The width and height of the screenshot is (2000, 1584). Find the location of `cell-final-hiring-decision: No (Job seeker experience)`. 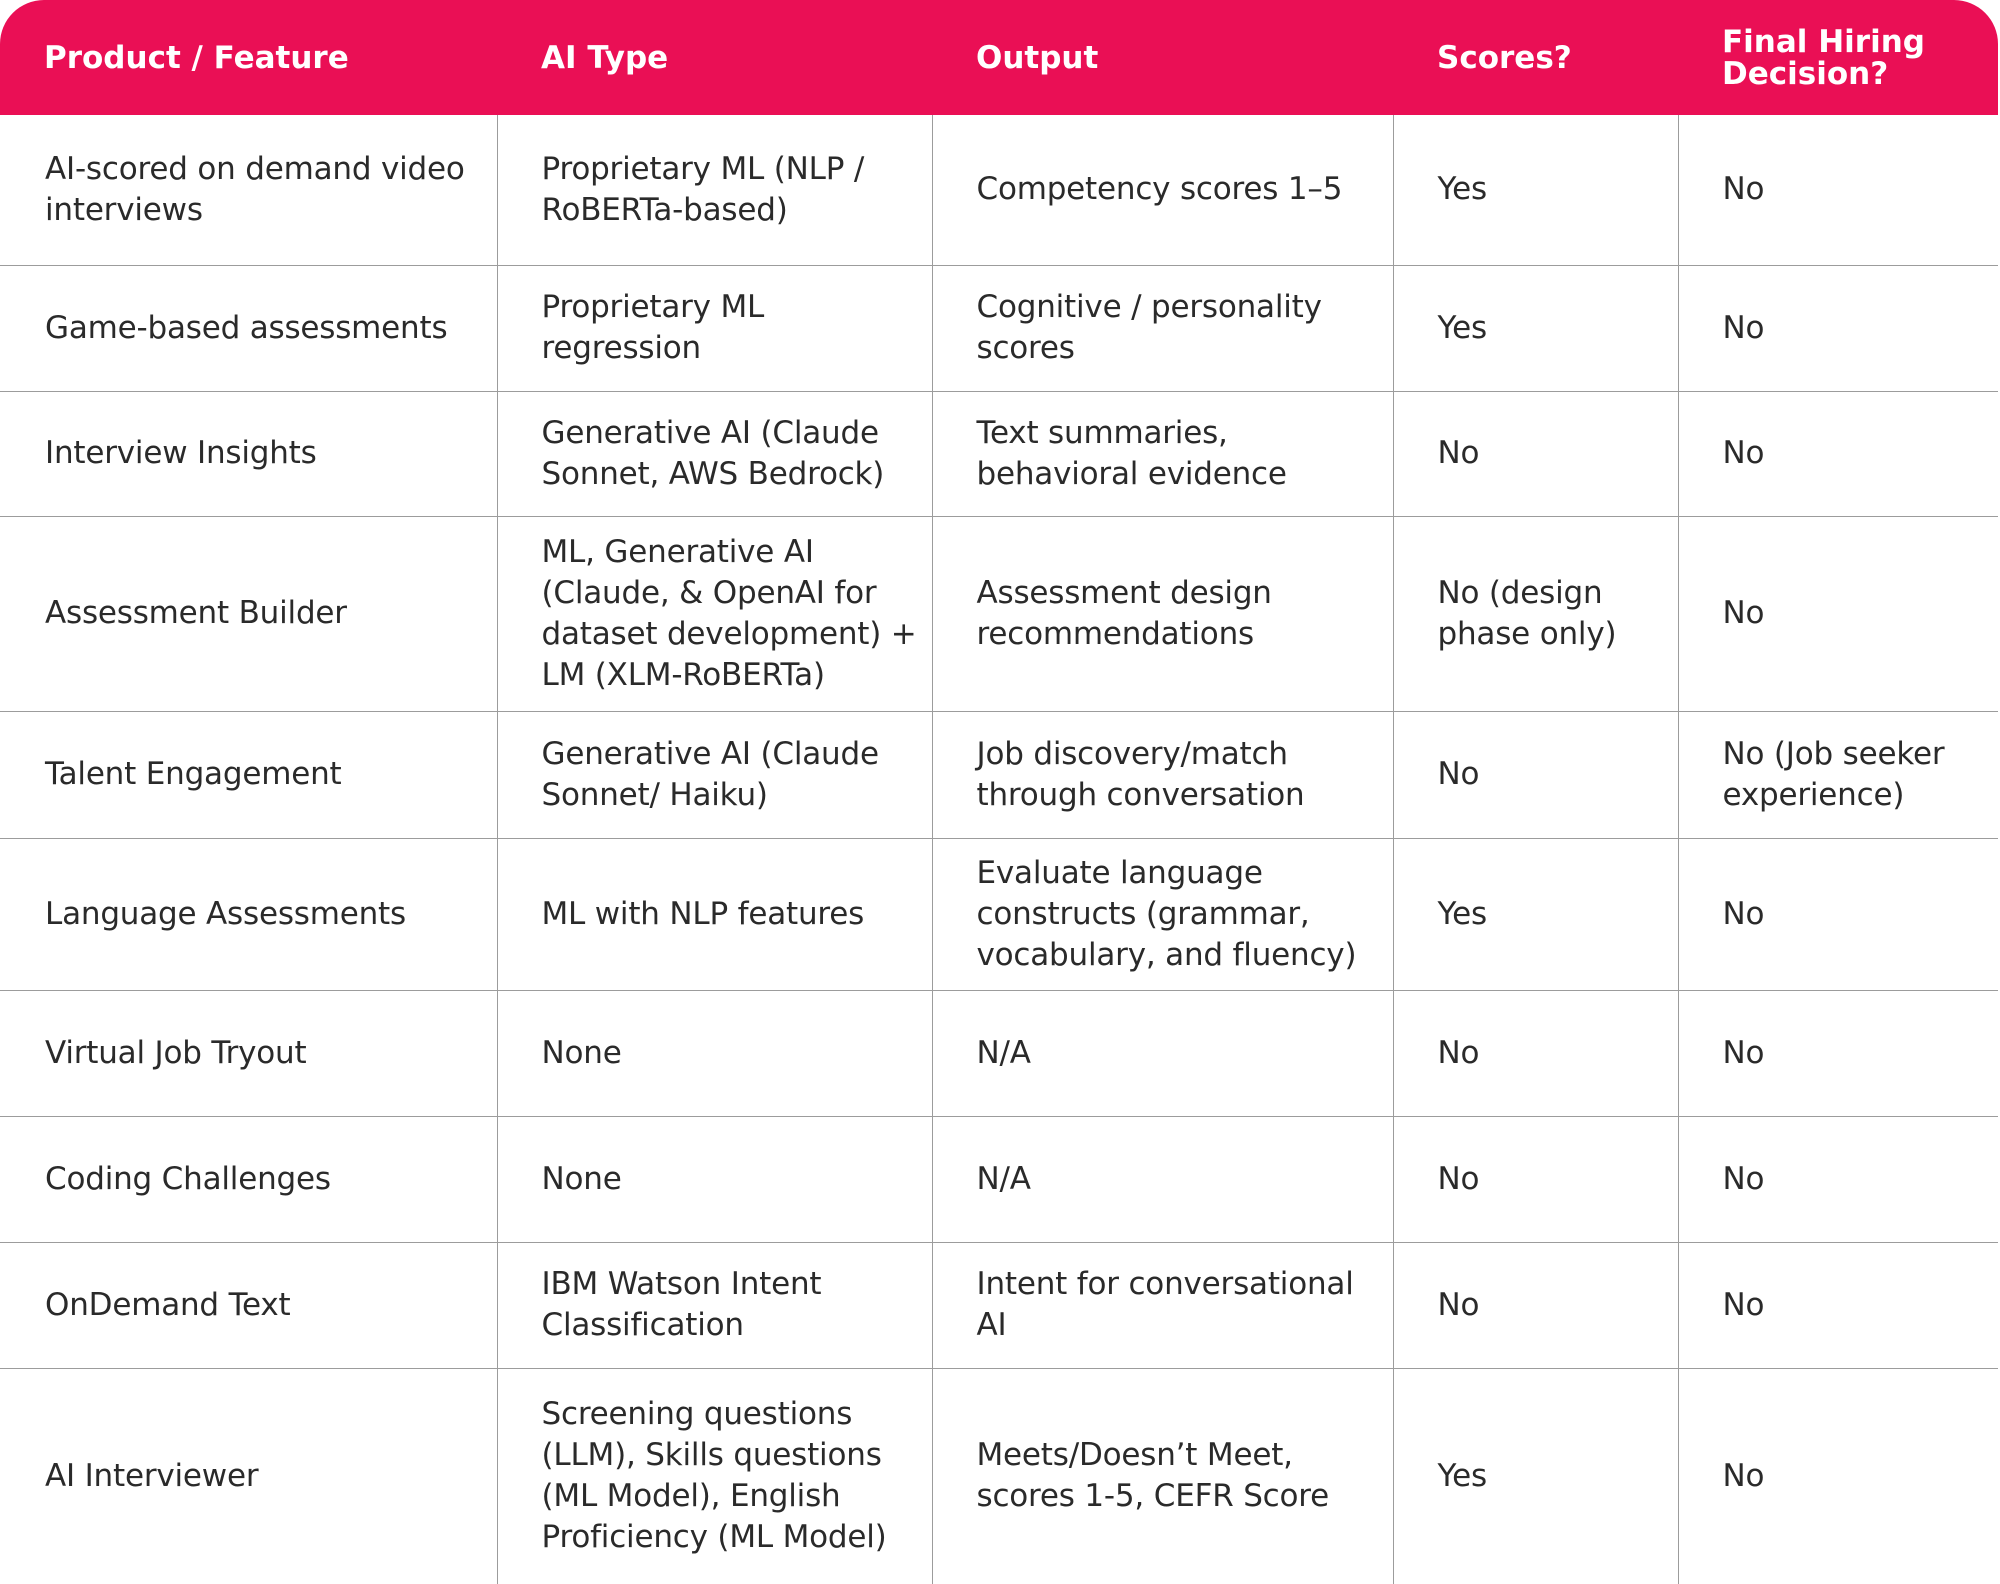

cell-final-hiring-decision: No (Job seeker experience) is located at coordinates (1838, 775).